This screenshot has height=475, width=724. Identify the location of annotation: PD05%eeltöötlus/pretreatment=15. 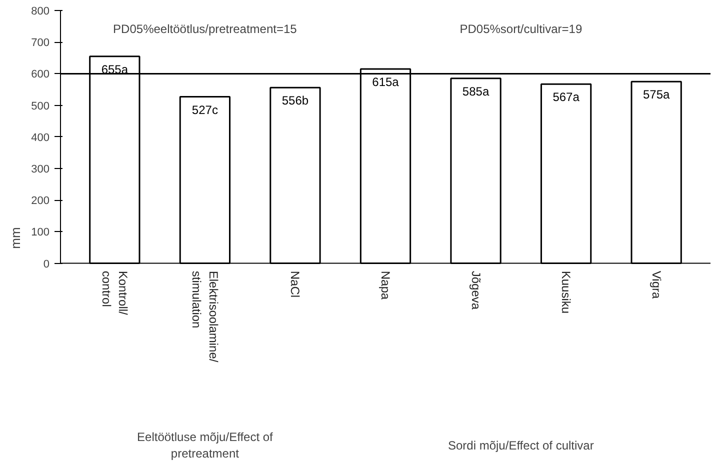
(205, 29).